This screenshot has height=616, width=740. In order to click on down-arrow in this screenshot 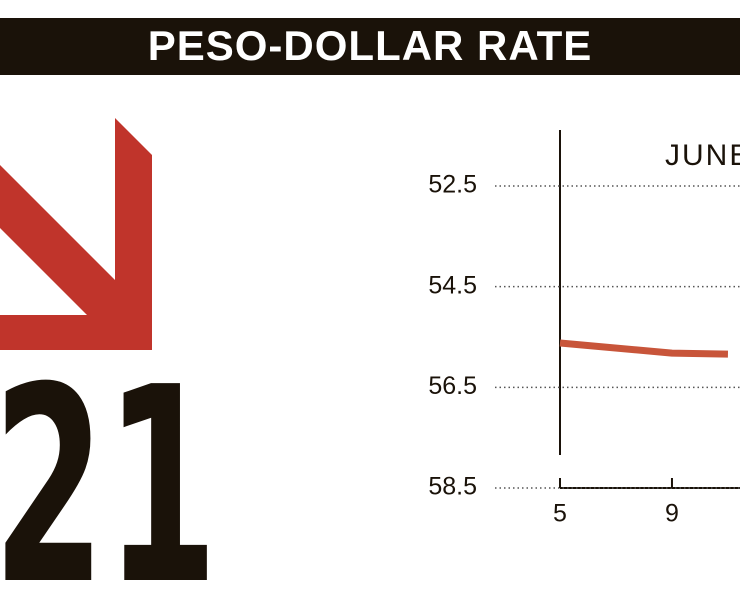, I will do `click(76, 234)`.